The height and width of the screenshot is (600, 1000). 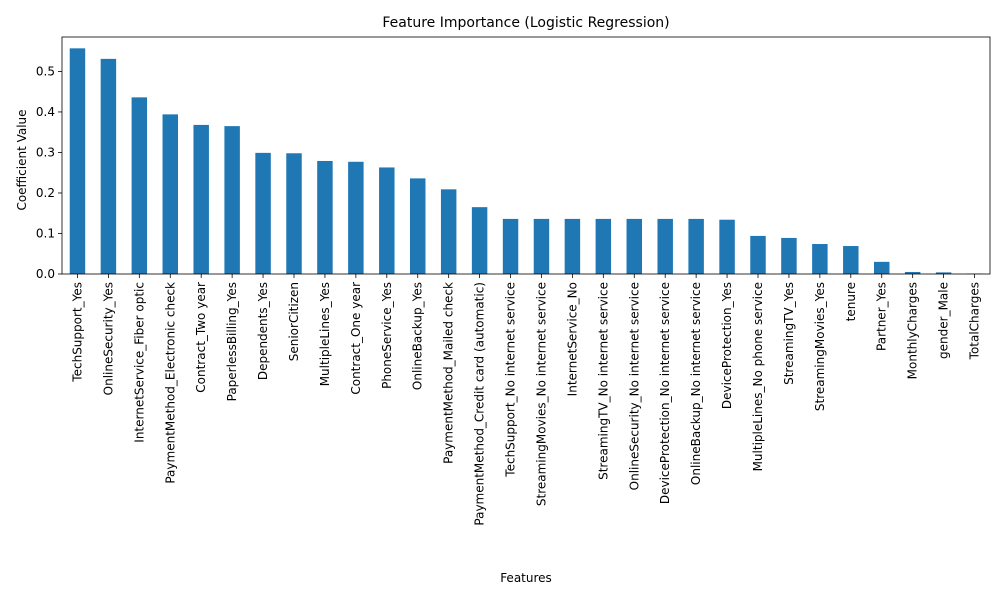 I want to click on x-tick-label: OnlineSecurity_No internet service, so click(x=634, y=386).